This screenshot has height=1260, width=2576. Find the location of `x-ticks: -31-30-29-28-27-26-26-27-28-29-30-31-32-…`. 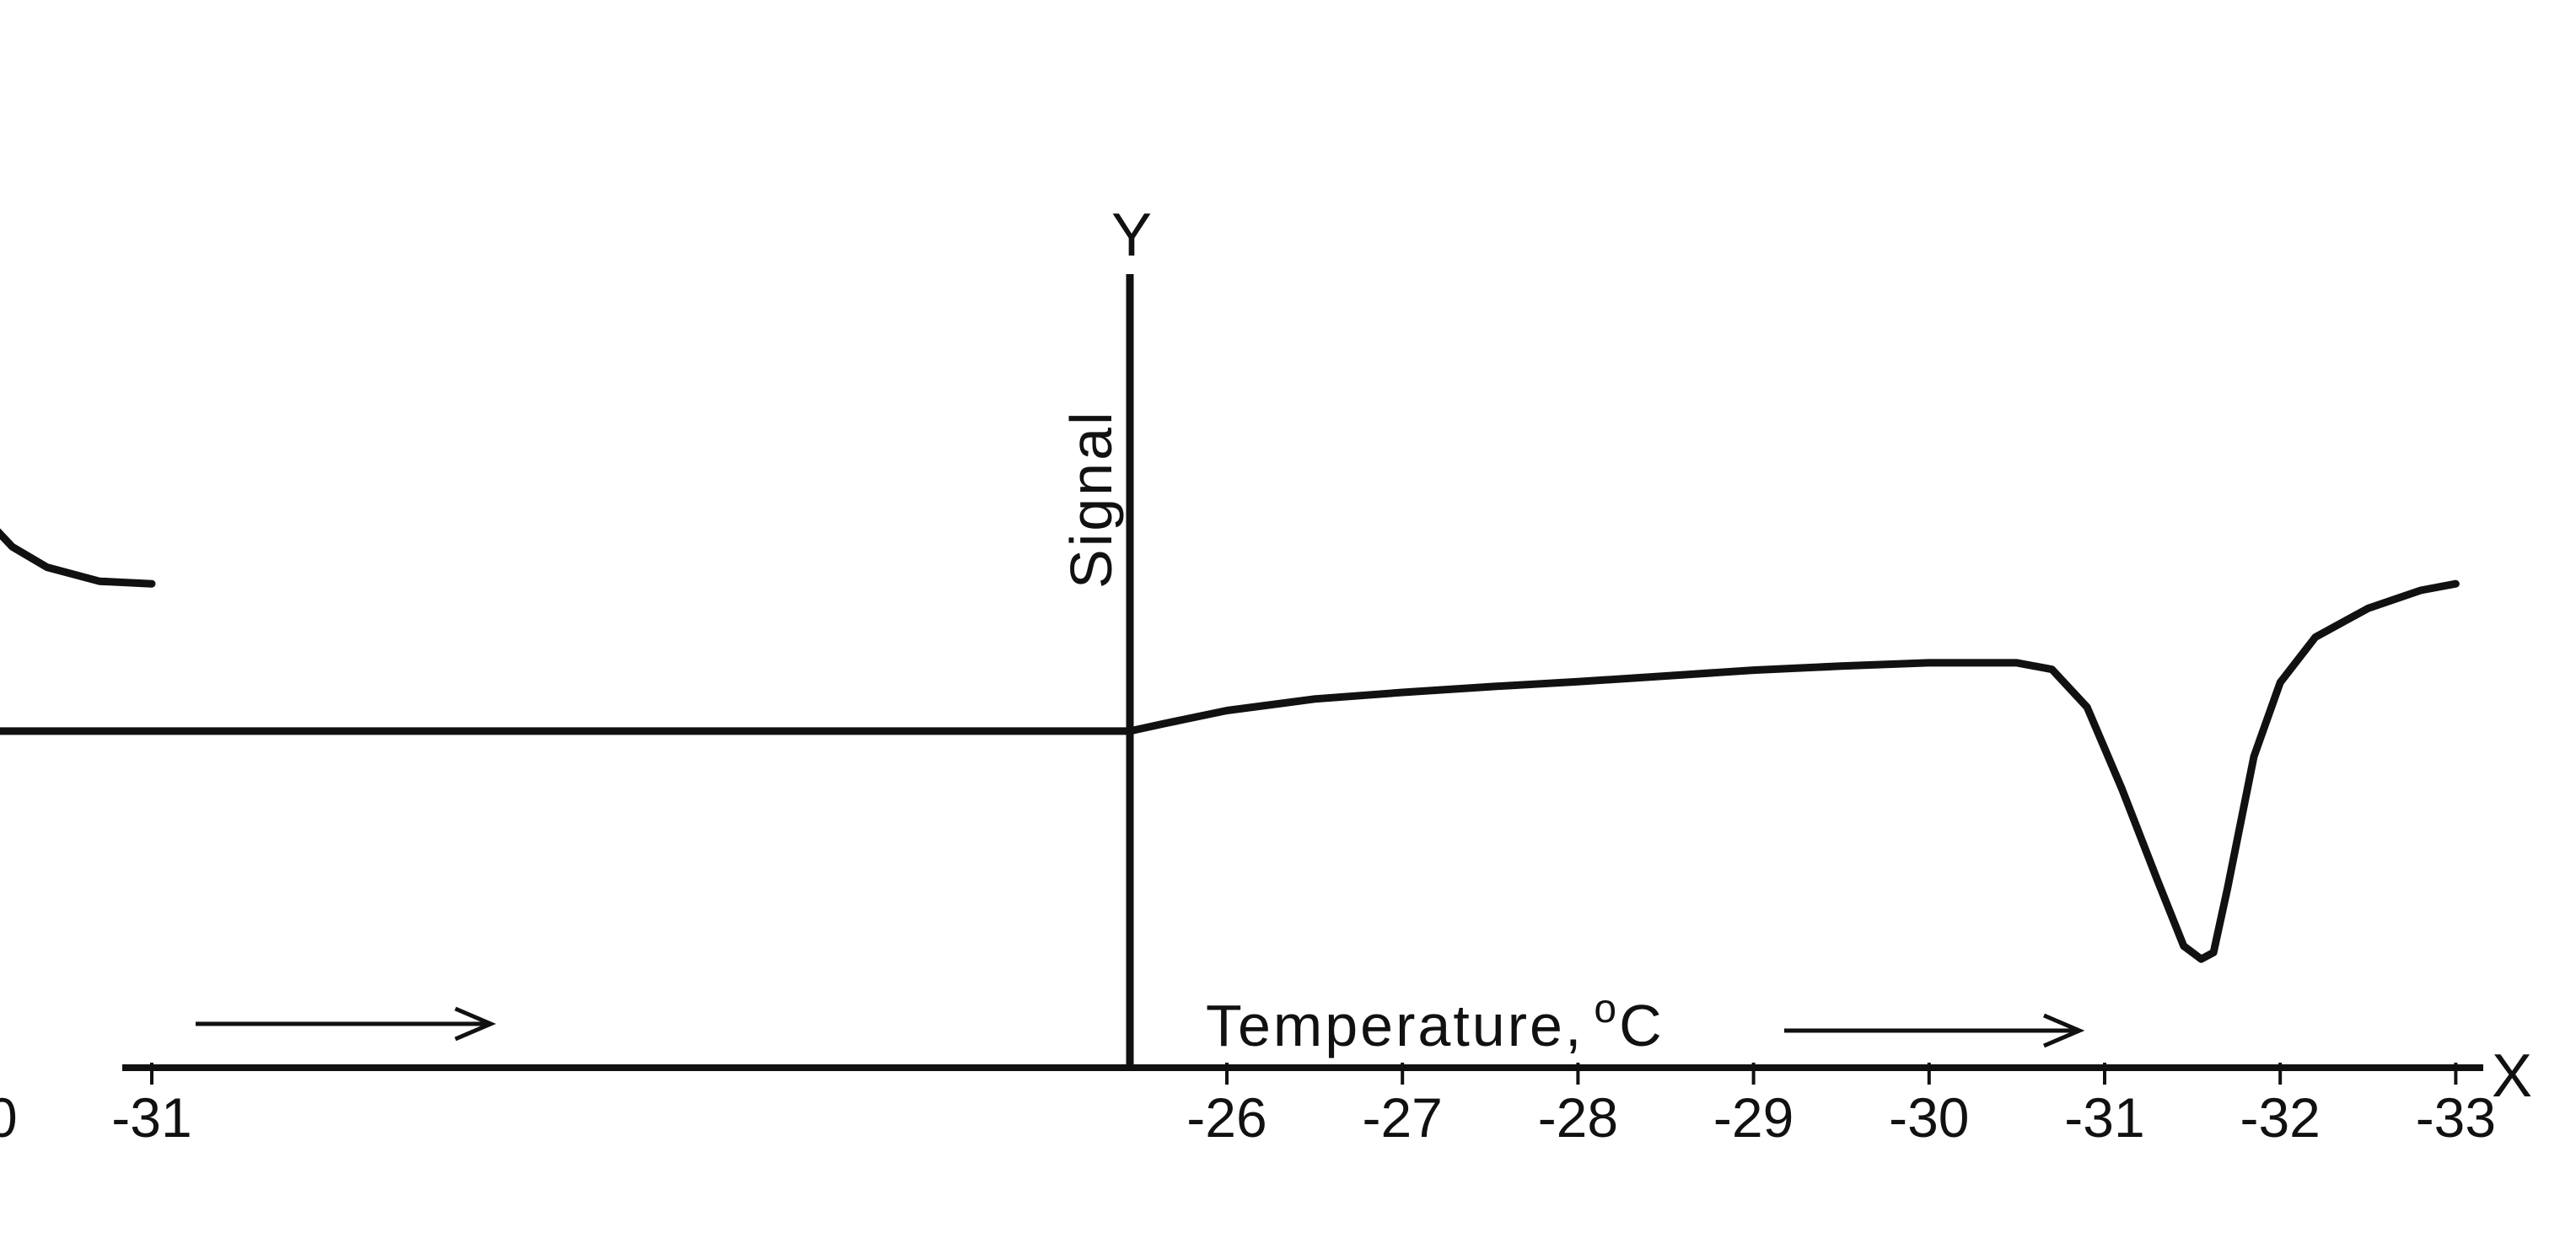

x-ticks: -31-30-29-28-27-26-26-27-28-29-30-31-32-… is located at coordinates (1248, 1106).